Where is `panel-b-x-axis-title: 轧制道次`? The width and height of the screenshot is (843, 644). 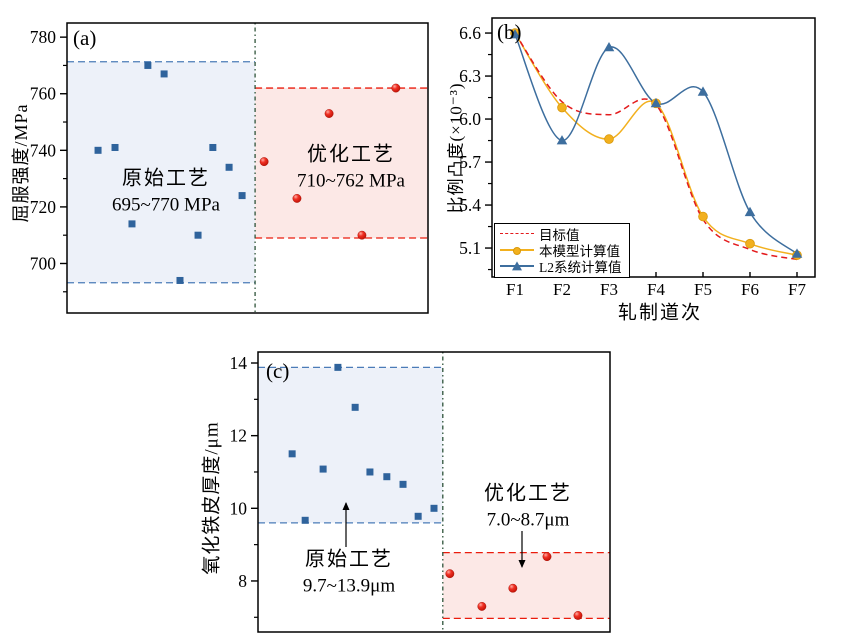
panel-b-x-axis-title: 轧制道次 is located at coordinates (660, 313).